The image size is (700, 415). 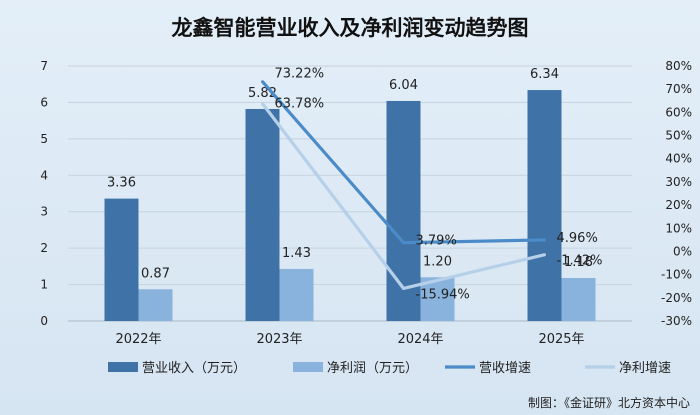 I want to click on x-tick-label: 2024年, so click(x=420, y=339).